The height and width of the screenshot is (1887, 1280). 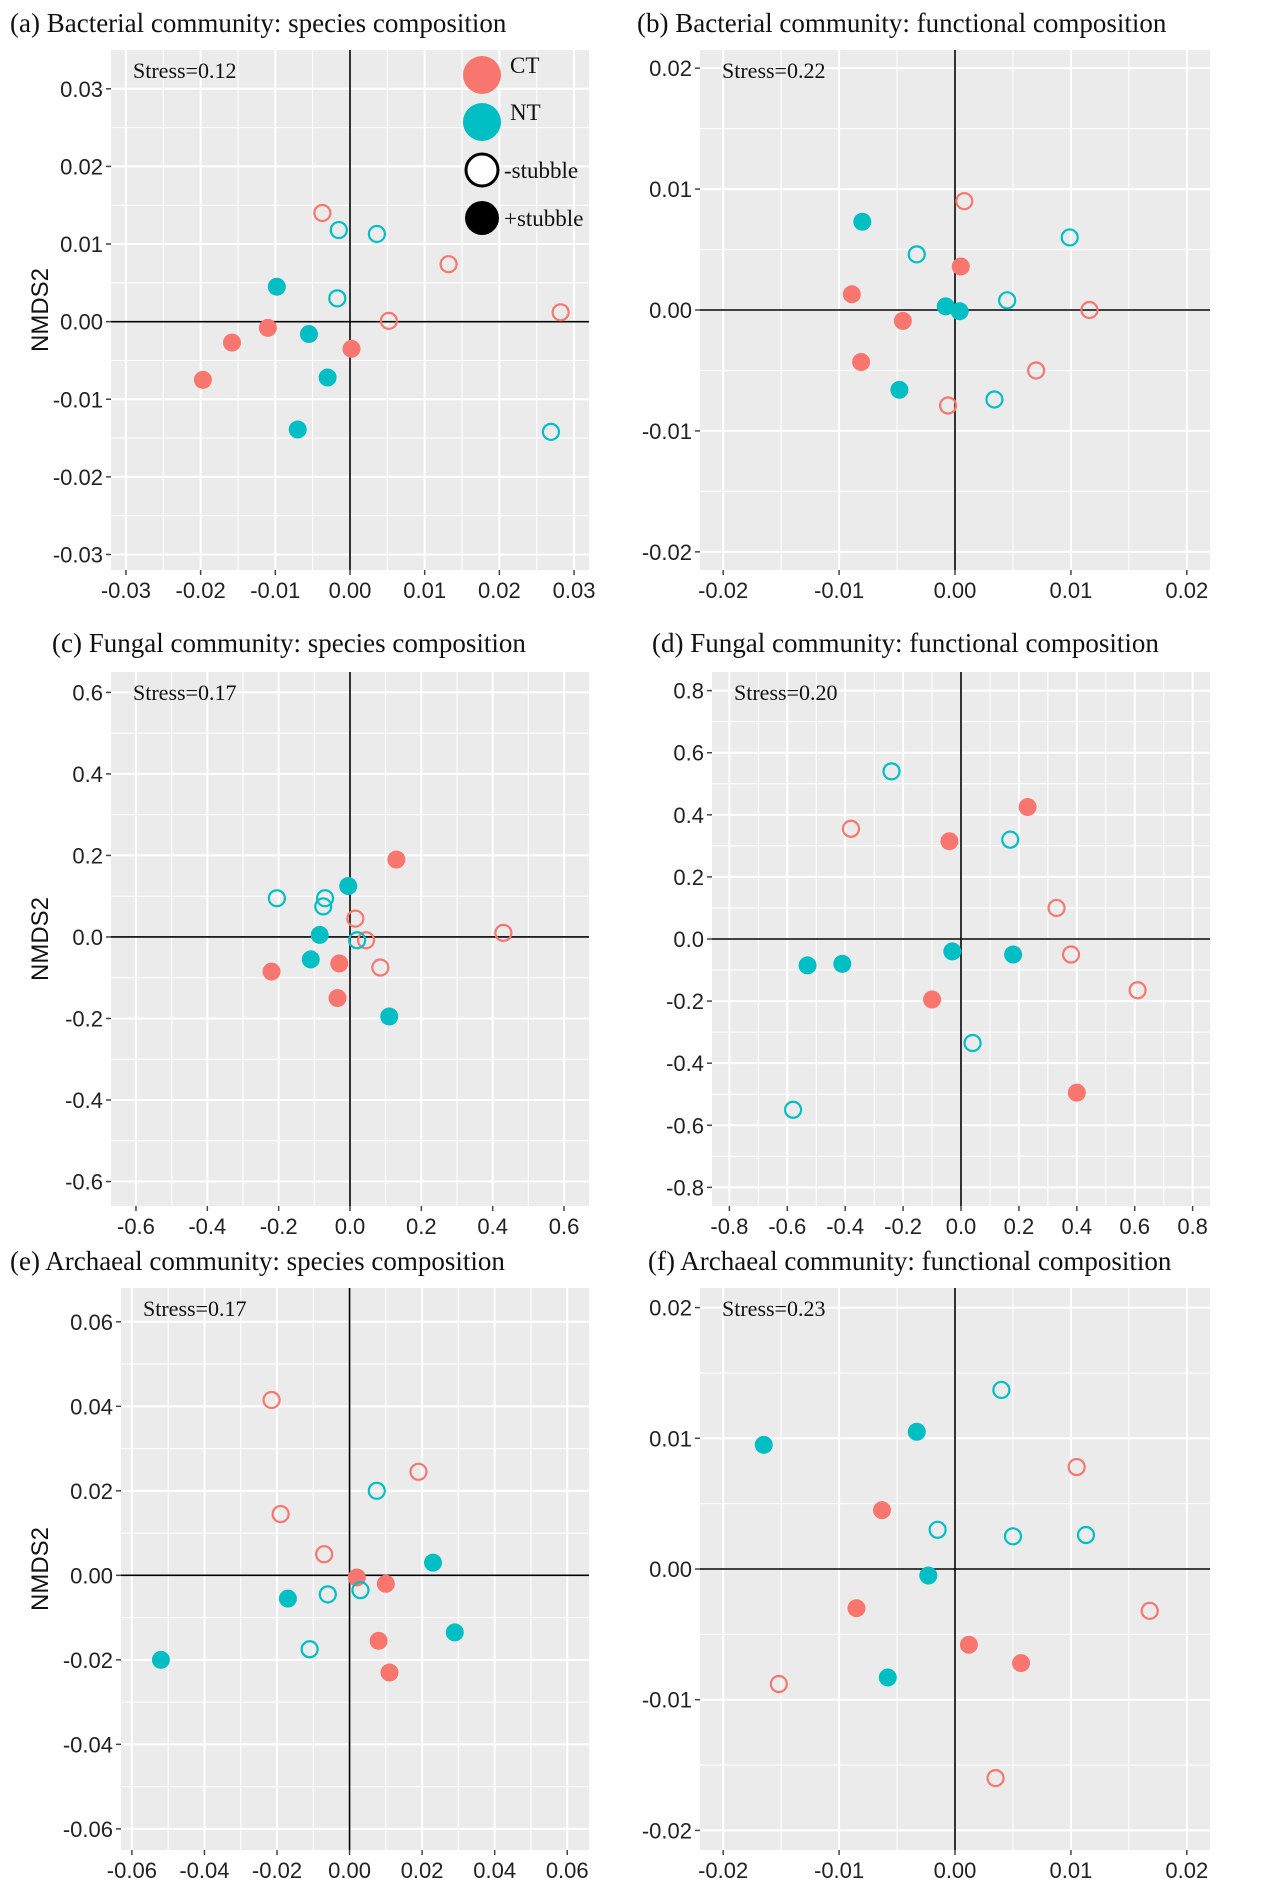 I want to click on y-tick-label: 0.04, so click(x=91, y=1406).